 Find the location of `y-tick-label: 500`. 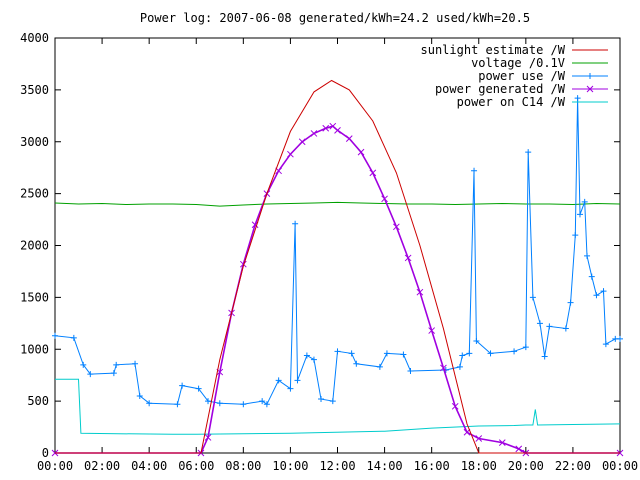

y-tick-label: 500 is located at coordinates (38, 401).